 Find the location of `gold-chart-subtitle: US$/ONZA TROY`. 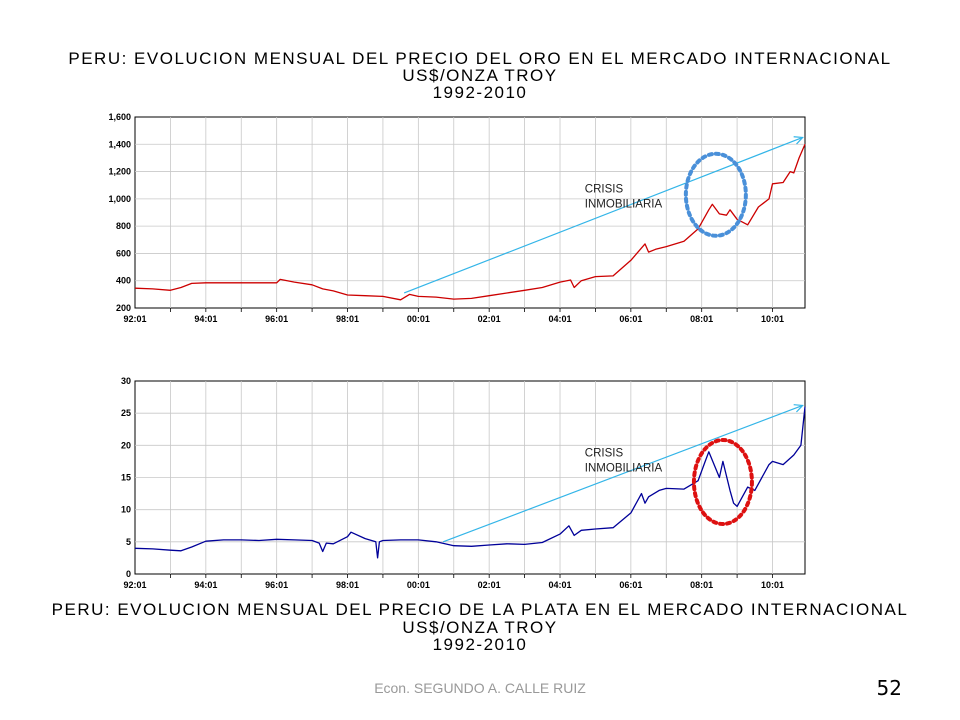

gold-chart-subtitle: US$/ONZA TROY is located at coordinates (480, 75).